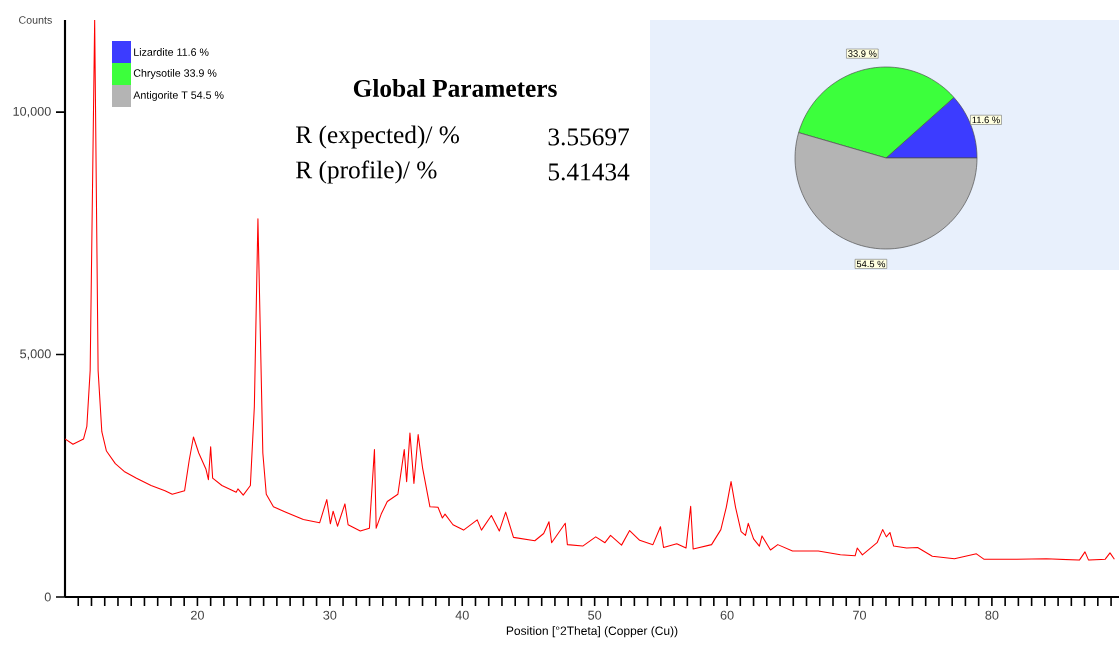 The image size is (1119, 664). What do you see at coordinates (992, 615) in the screenshot?
I see `x-tick-label: 80` at bounding box center [992, 615].